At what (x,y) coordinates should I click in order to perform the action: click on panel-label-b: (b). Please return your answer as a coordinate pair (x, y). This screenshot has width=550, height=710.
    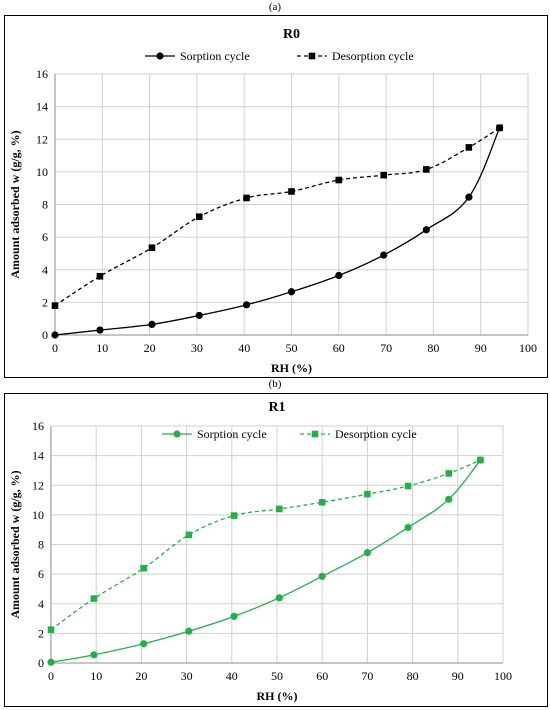
    Looking at the image, I should click on (275, 384).